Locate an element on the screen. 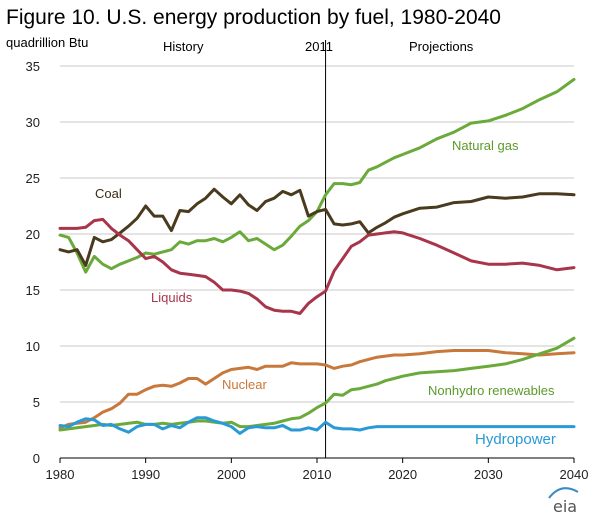 This screenshot has height=525, width=593. y-tick-label-0: 0 is located at coordinates (36, 458).